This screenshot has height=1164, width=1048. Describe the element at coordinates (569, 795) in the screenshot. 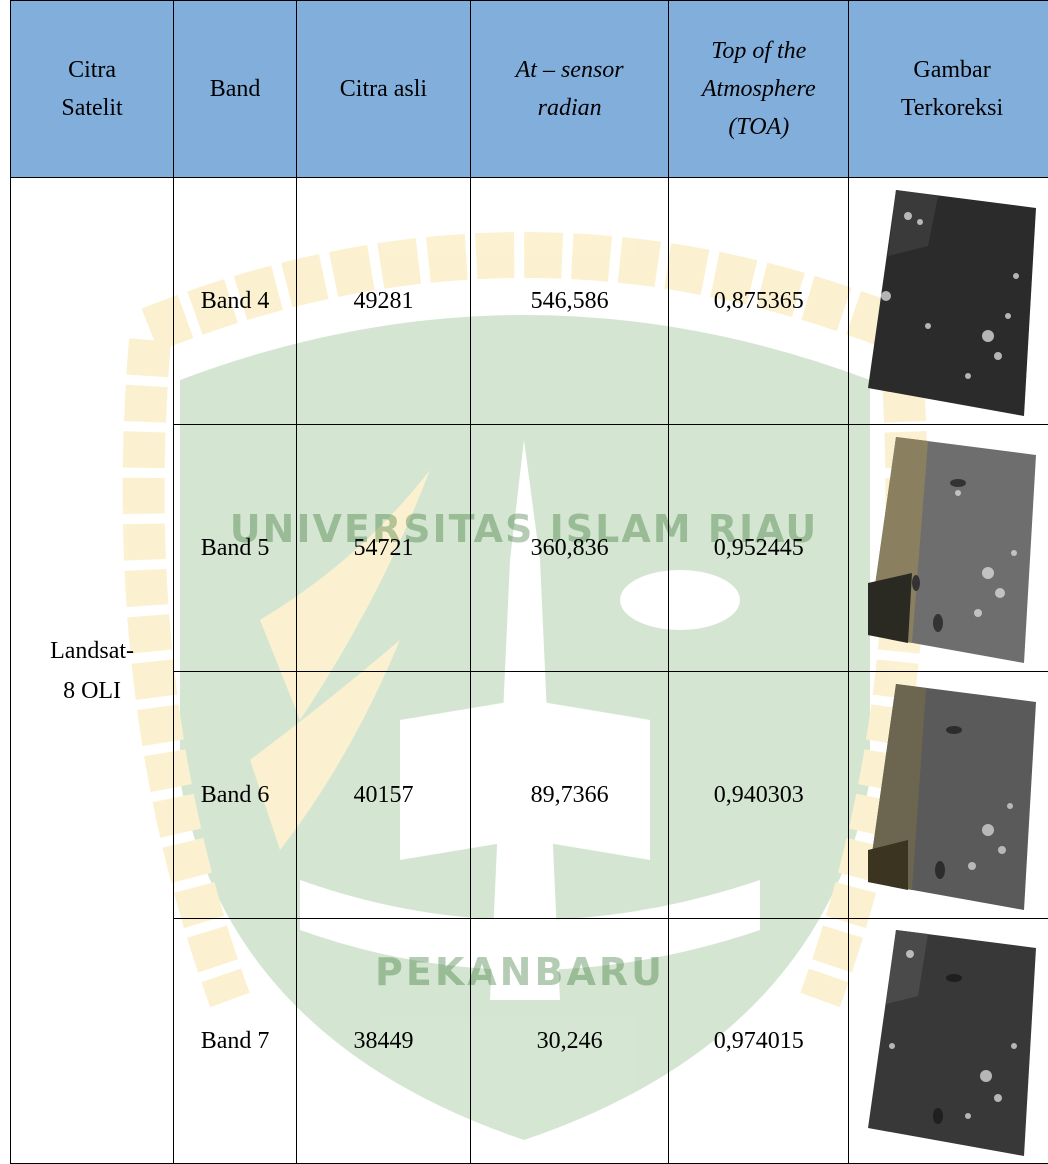

I see `at-sensor-cell: 89,7366` at that location.